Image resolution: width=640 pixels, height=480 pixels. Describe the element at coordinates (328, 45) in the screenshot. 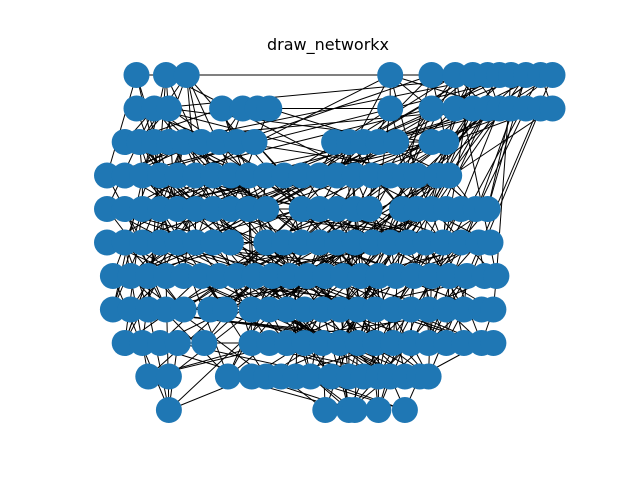

I see `plot-title: draw_networkx` at that location.